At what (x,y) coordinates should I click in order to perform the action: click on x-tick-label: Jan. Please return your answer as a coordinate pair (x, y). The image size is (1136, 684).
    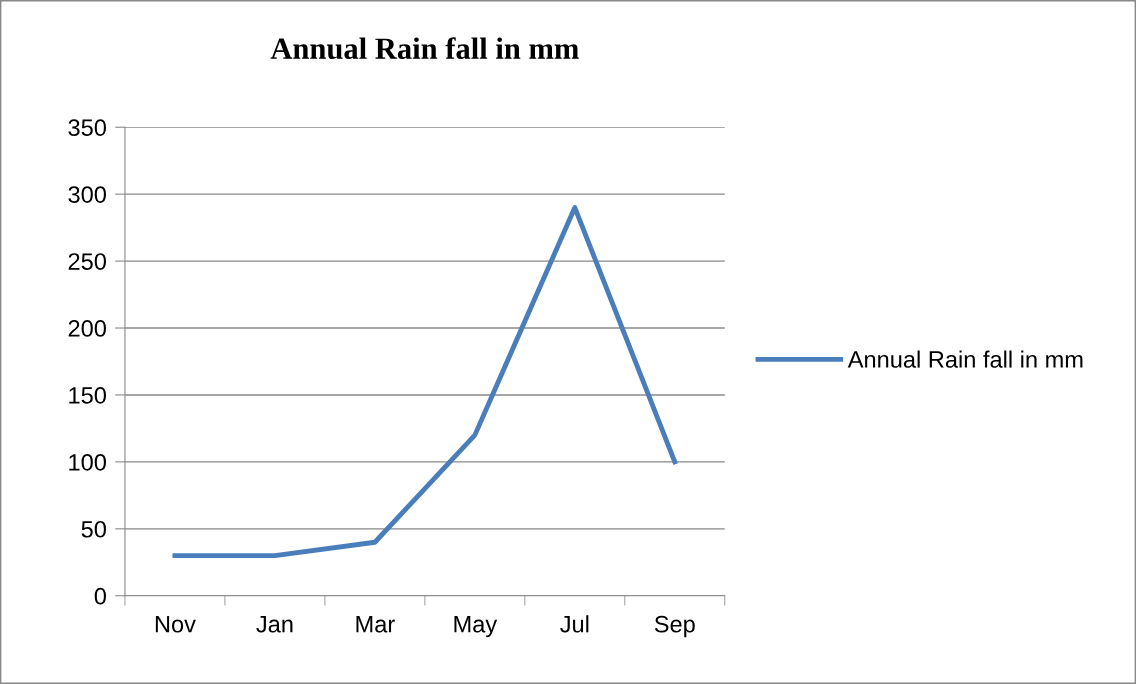
    Looking at the image, I should click on (274, 624).